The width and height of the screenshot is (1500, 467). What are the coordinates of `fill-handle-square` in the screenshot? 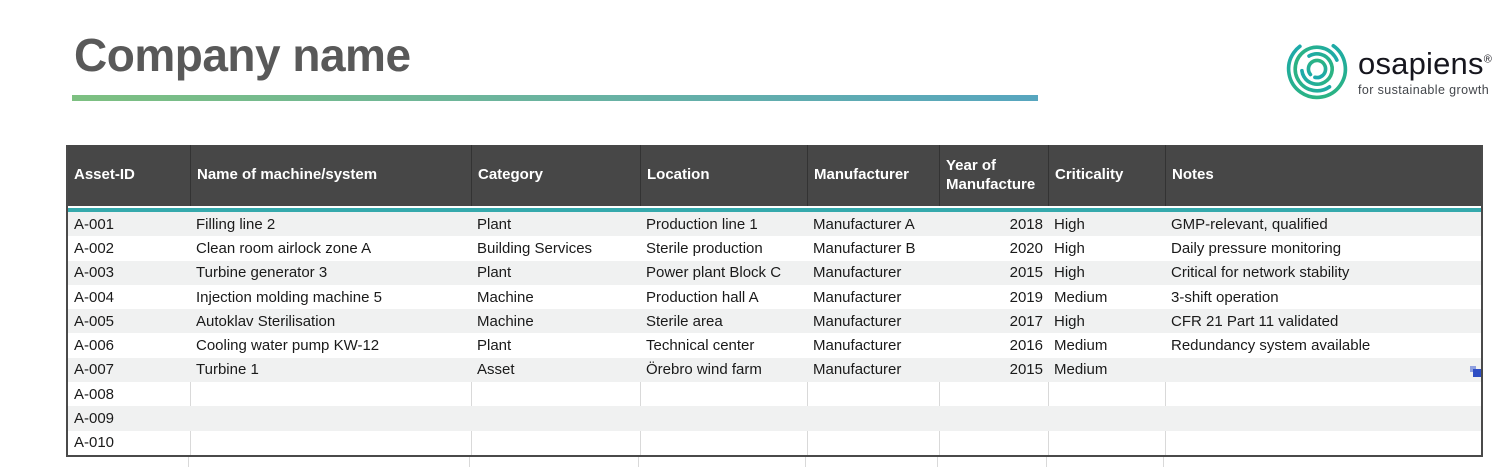 It's located at (1477, 373).